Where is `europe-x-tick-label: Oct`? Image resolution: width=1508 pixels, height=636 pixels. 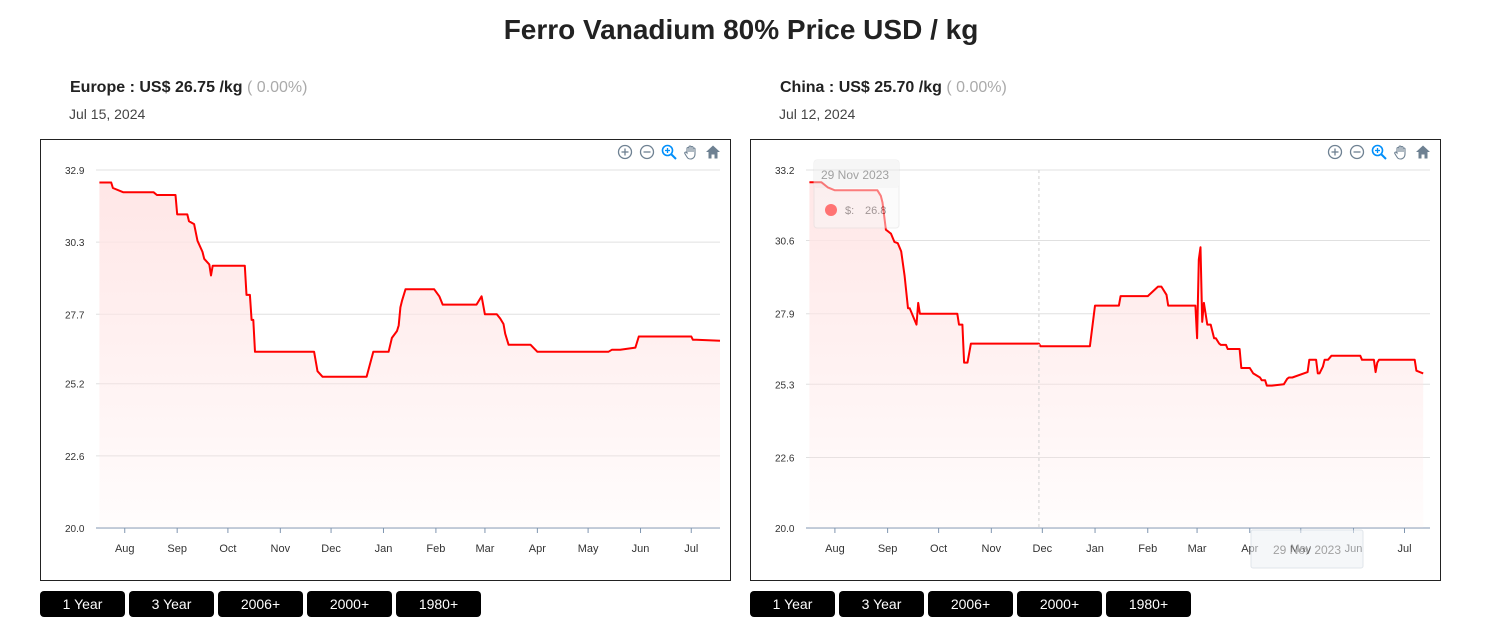 europe-x-tick-label: Oct is located at coordinates (227, 549).